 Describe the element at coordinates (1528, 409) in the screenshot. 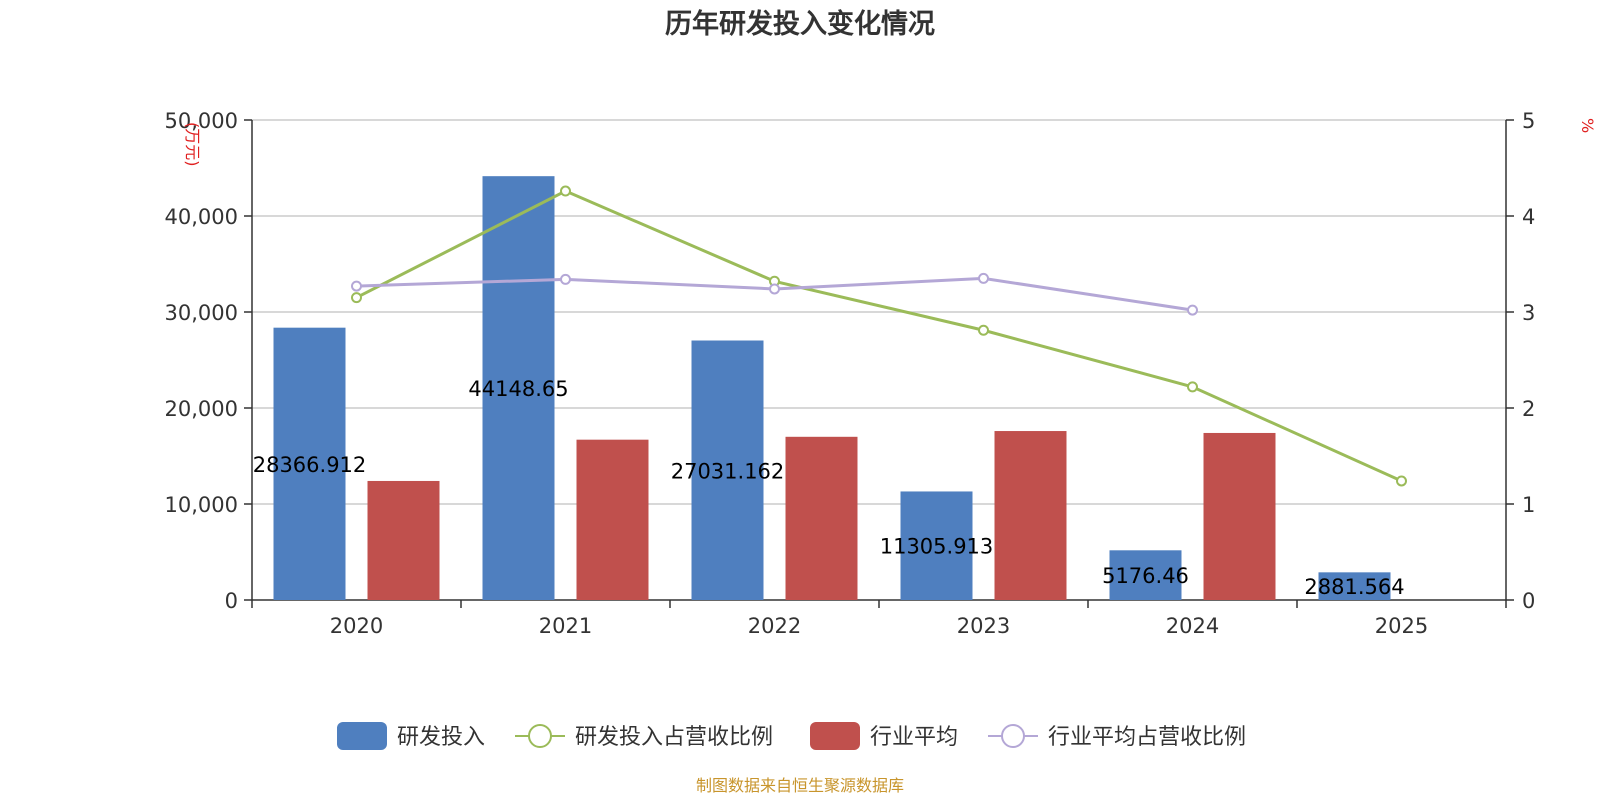

I see `right-tick-label-2: 2` at that location.